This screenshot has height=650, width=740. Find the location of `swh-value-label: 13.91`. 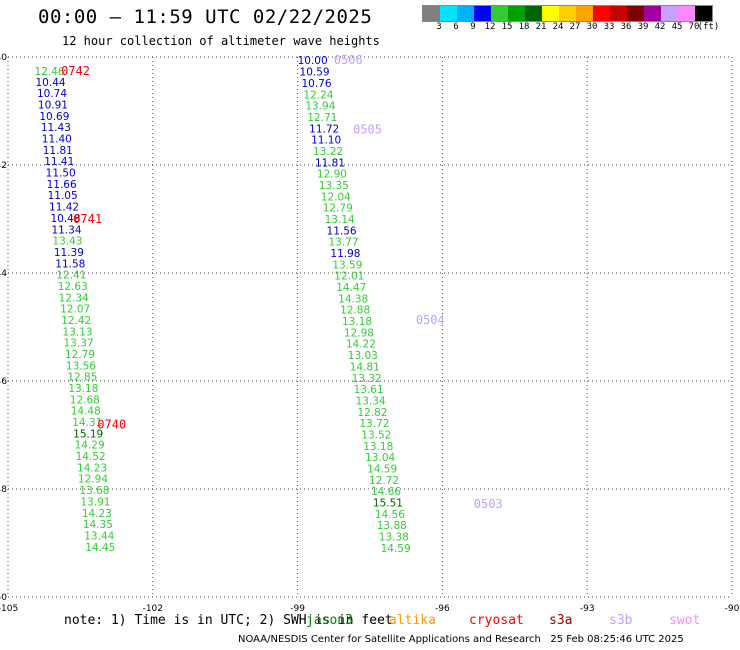

swh-value-label: 13.91 is located at coordinates (95, 502).